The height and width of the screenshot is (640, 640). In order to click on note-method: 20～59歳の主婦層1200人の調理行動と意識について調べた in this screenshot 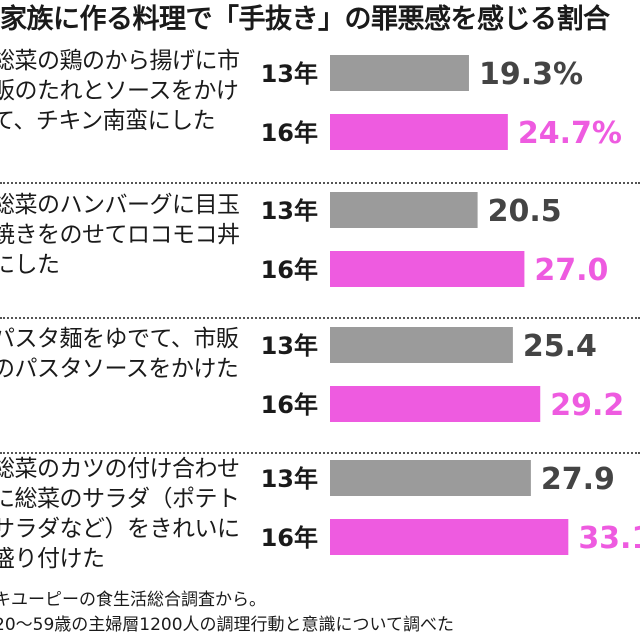, I will do `click(227, 625)`.